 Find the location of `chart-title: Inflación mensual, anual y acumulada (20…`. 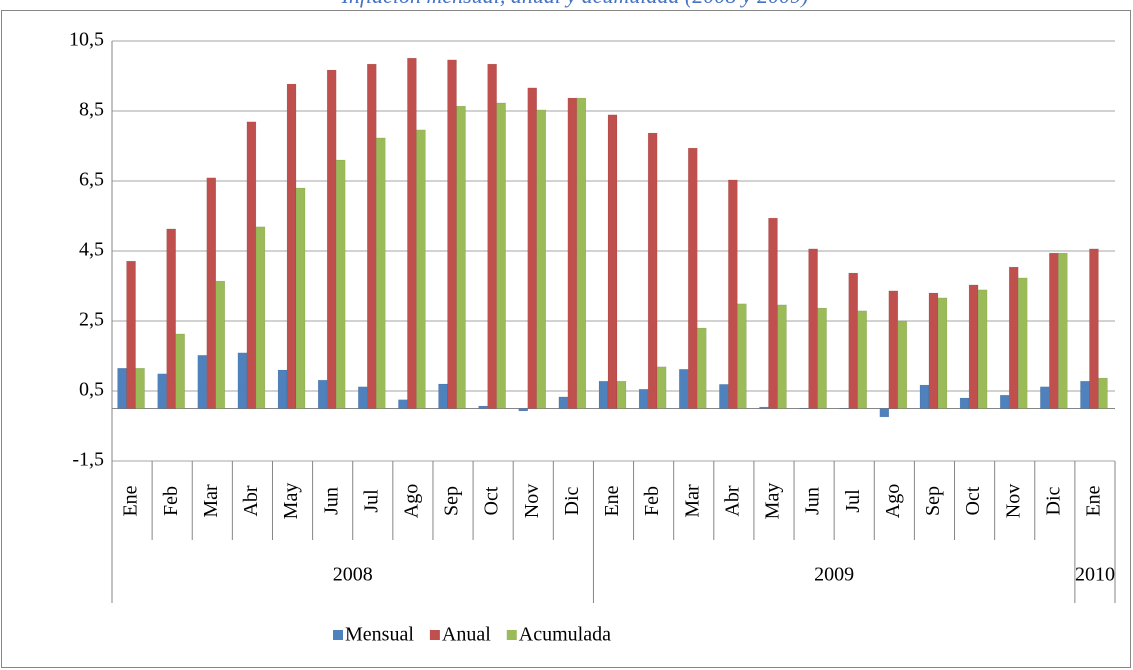

chart-title: Inflación mensual, anual y acumulada (20… is located at coordinates (575, 4).